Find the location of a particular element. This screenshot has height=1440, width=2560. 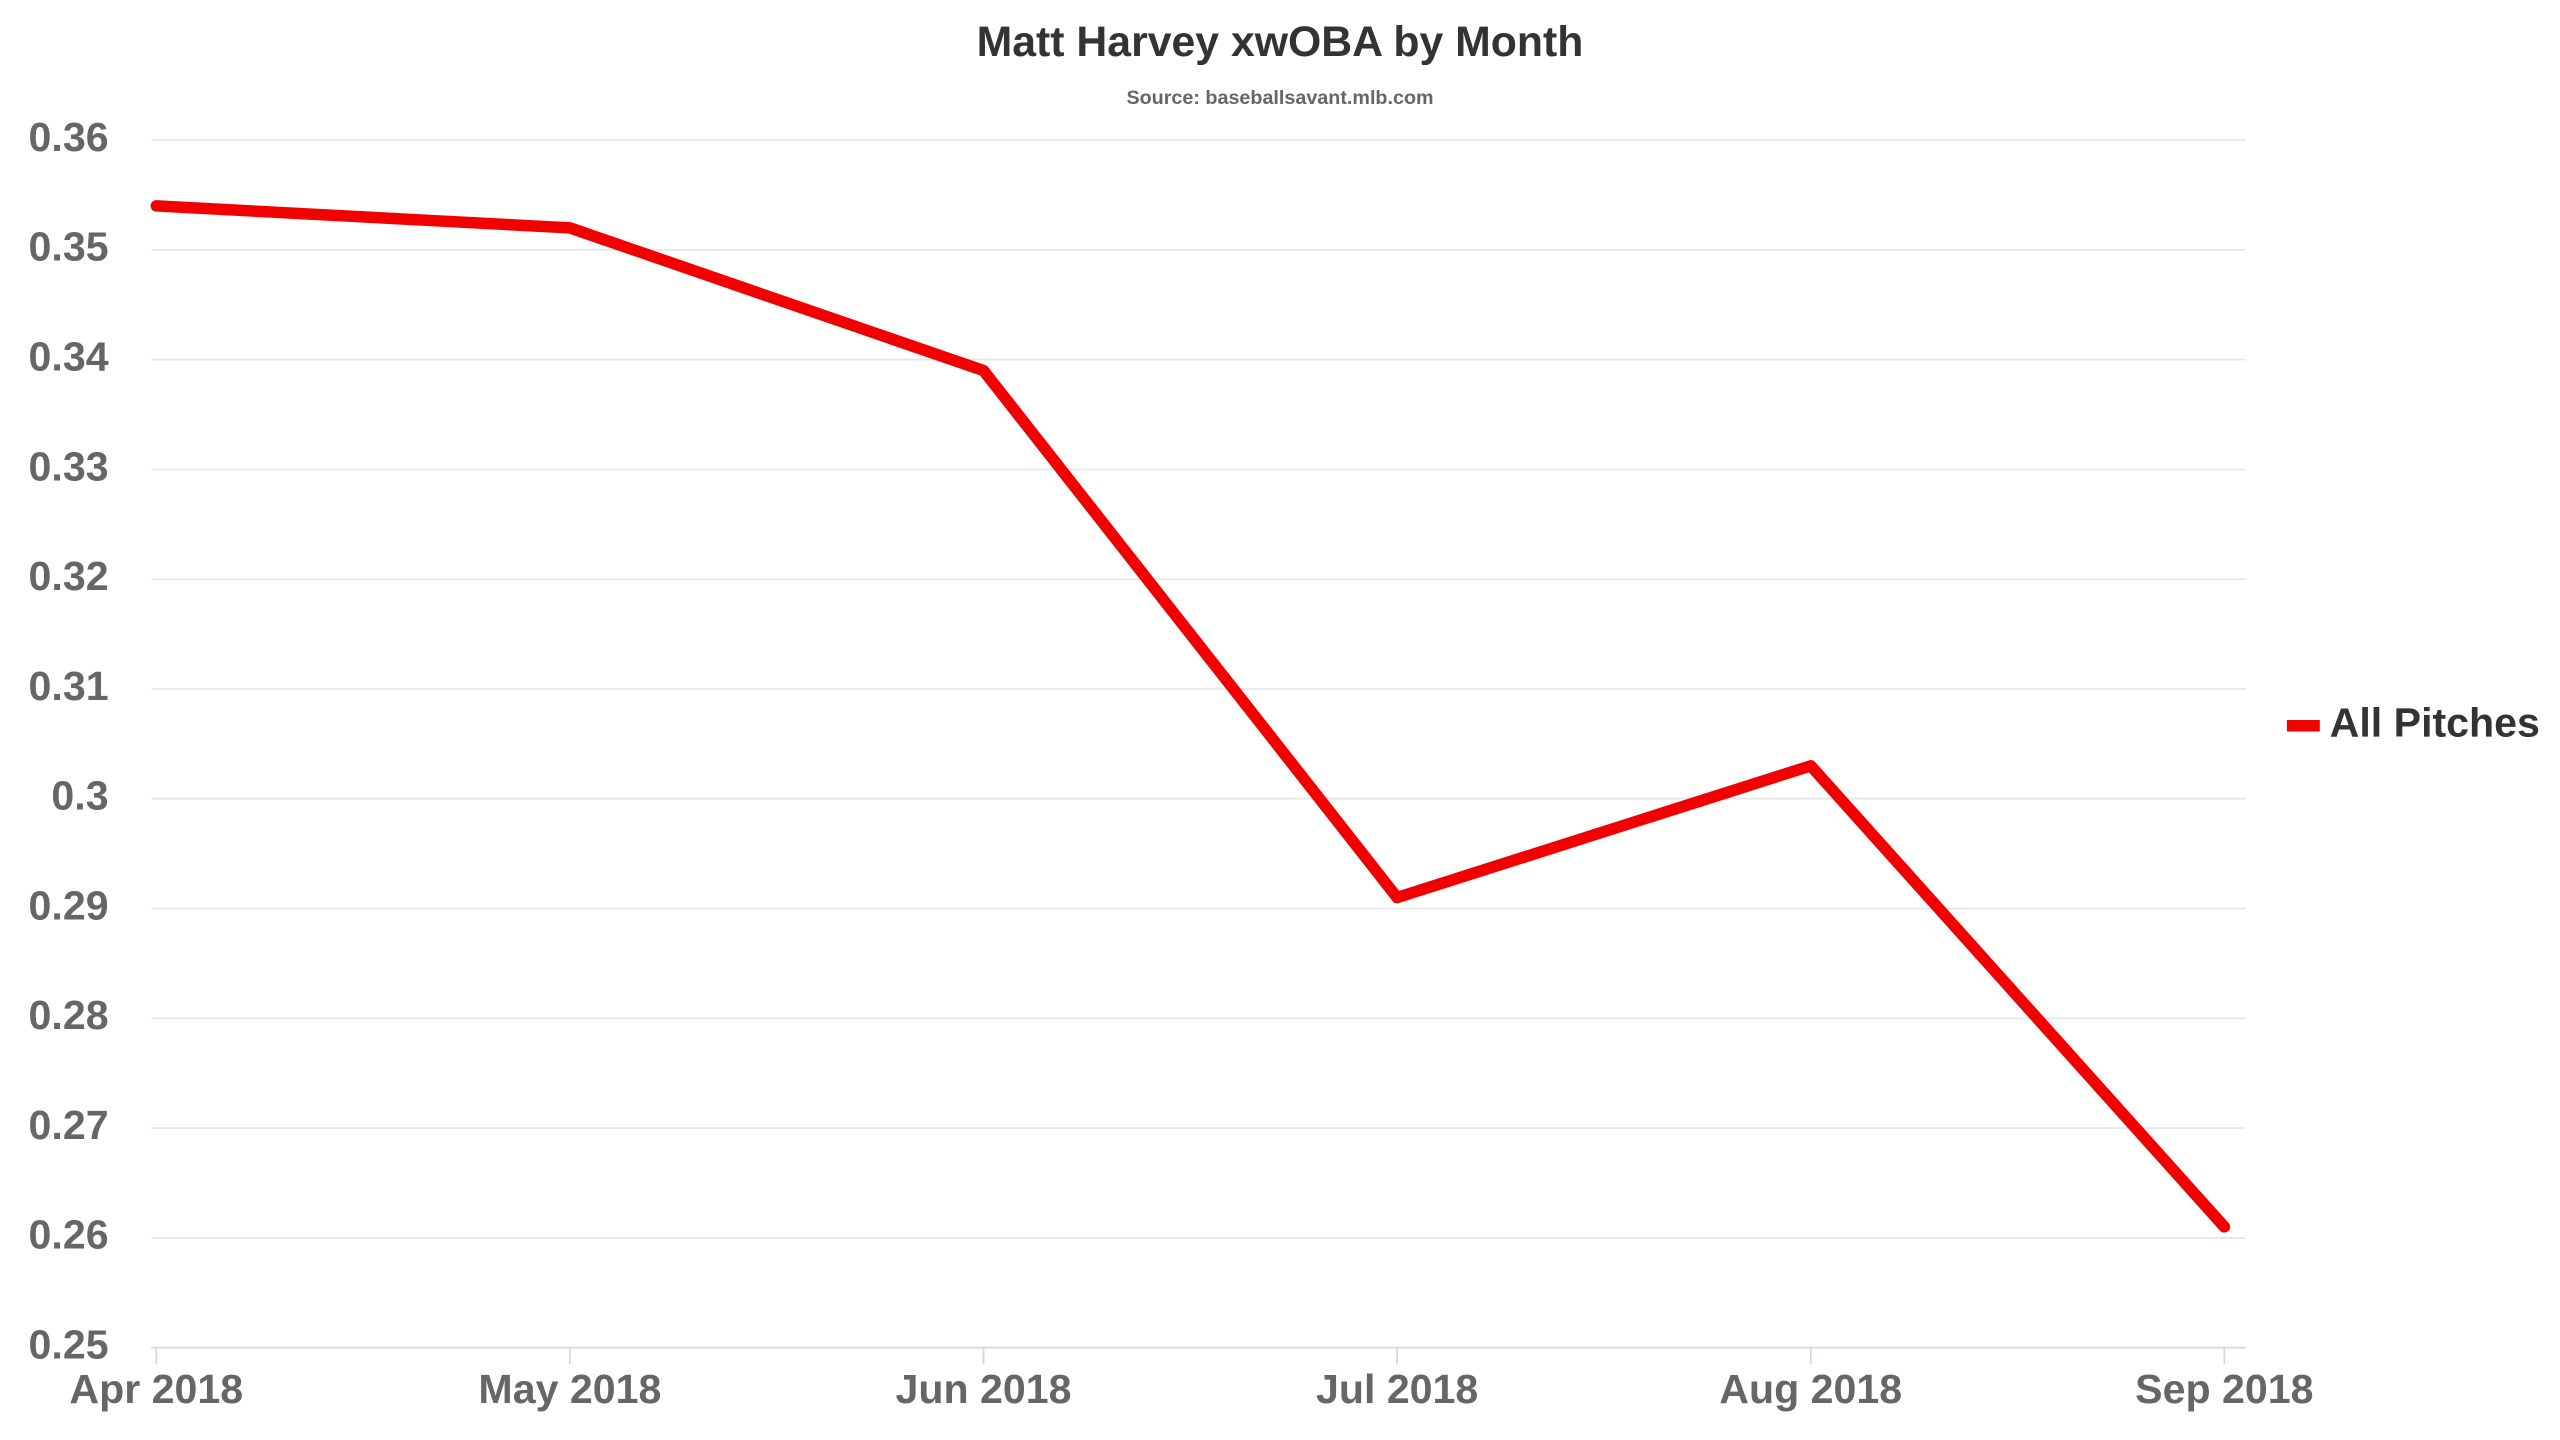

y-tick-label: 0.36 is located at coordinates (69, 137).